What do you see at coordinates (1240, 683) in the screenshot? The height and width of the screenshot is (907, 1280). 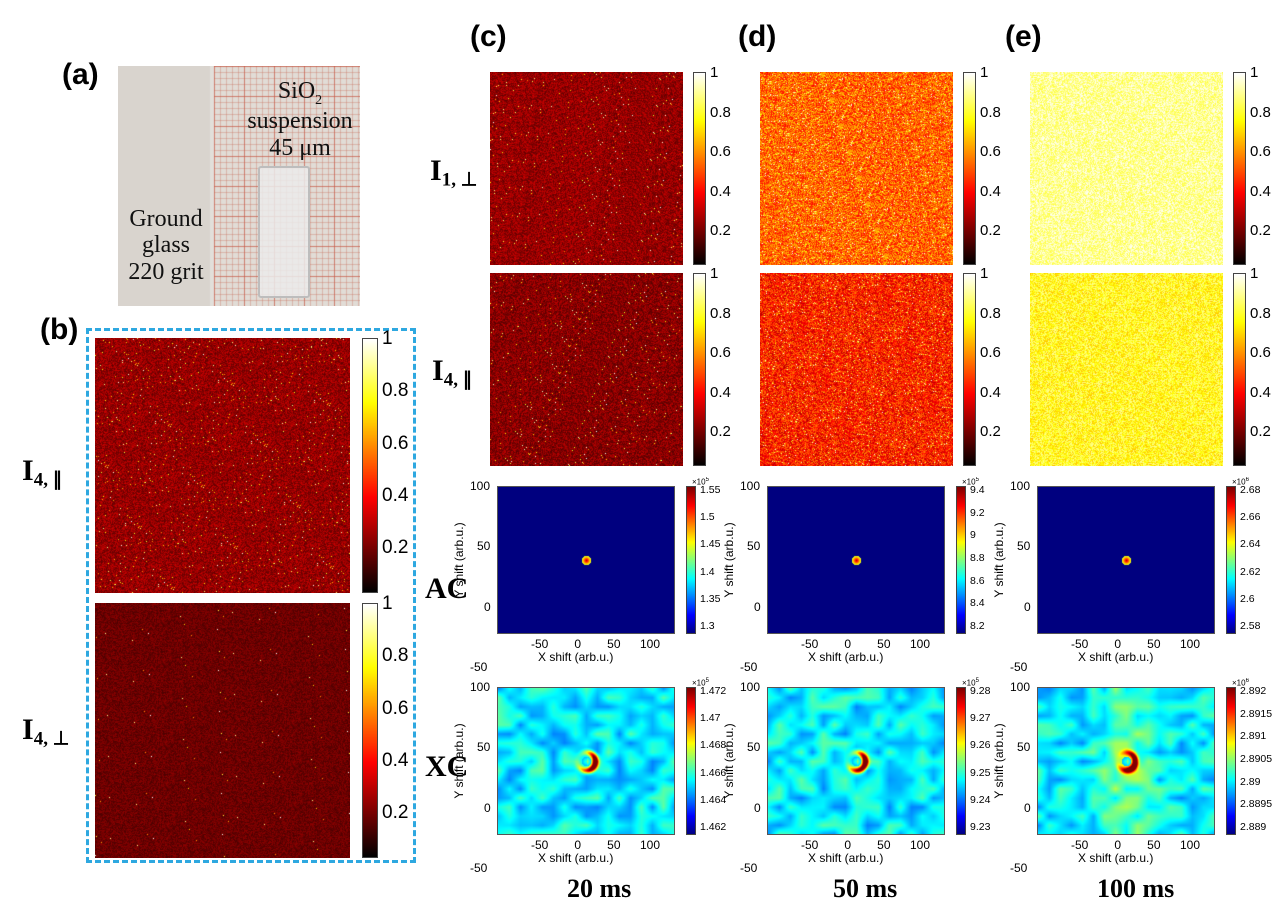 I see `col2-xc-colorbar-exponent: ×10⁶` at bounding box center [1240, 683].